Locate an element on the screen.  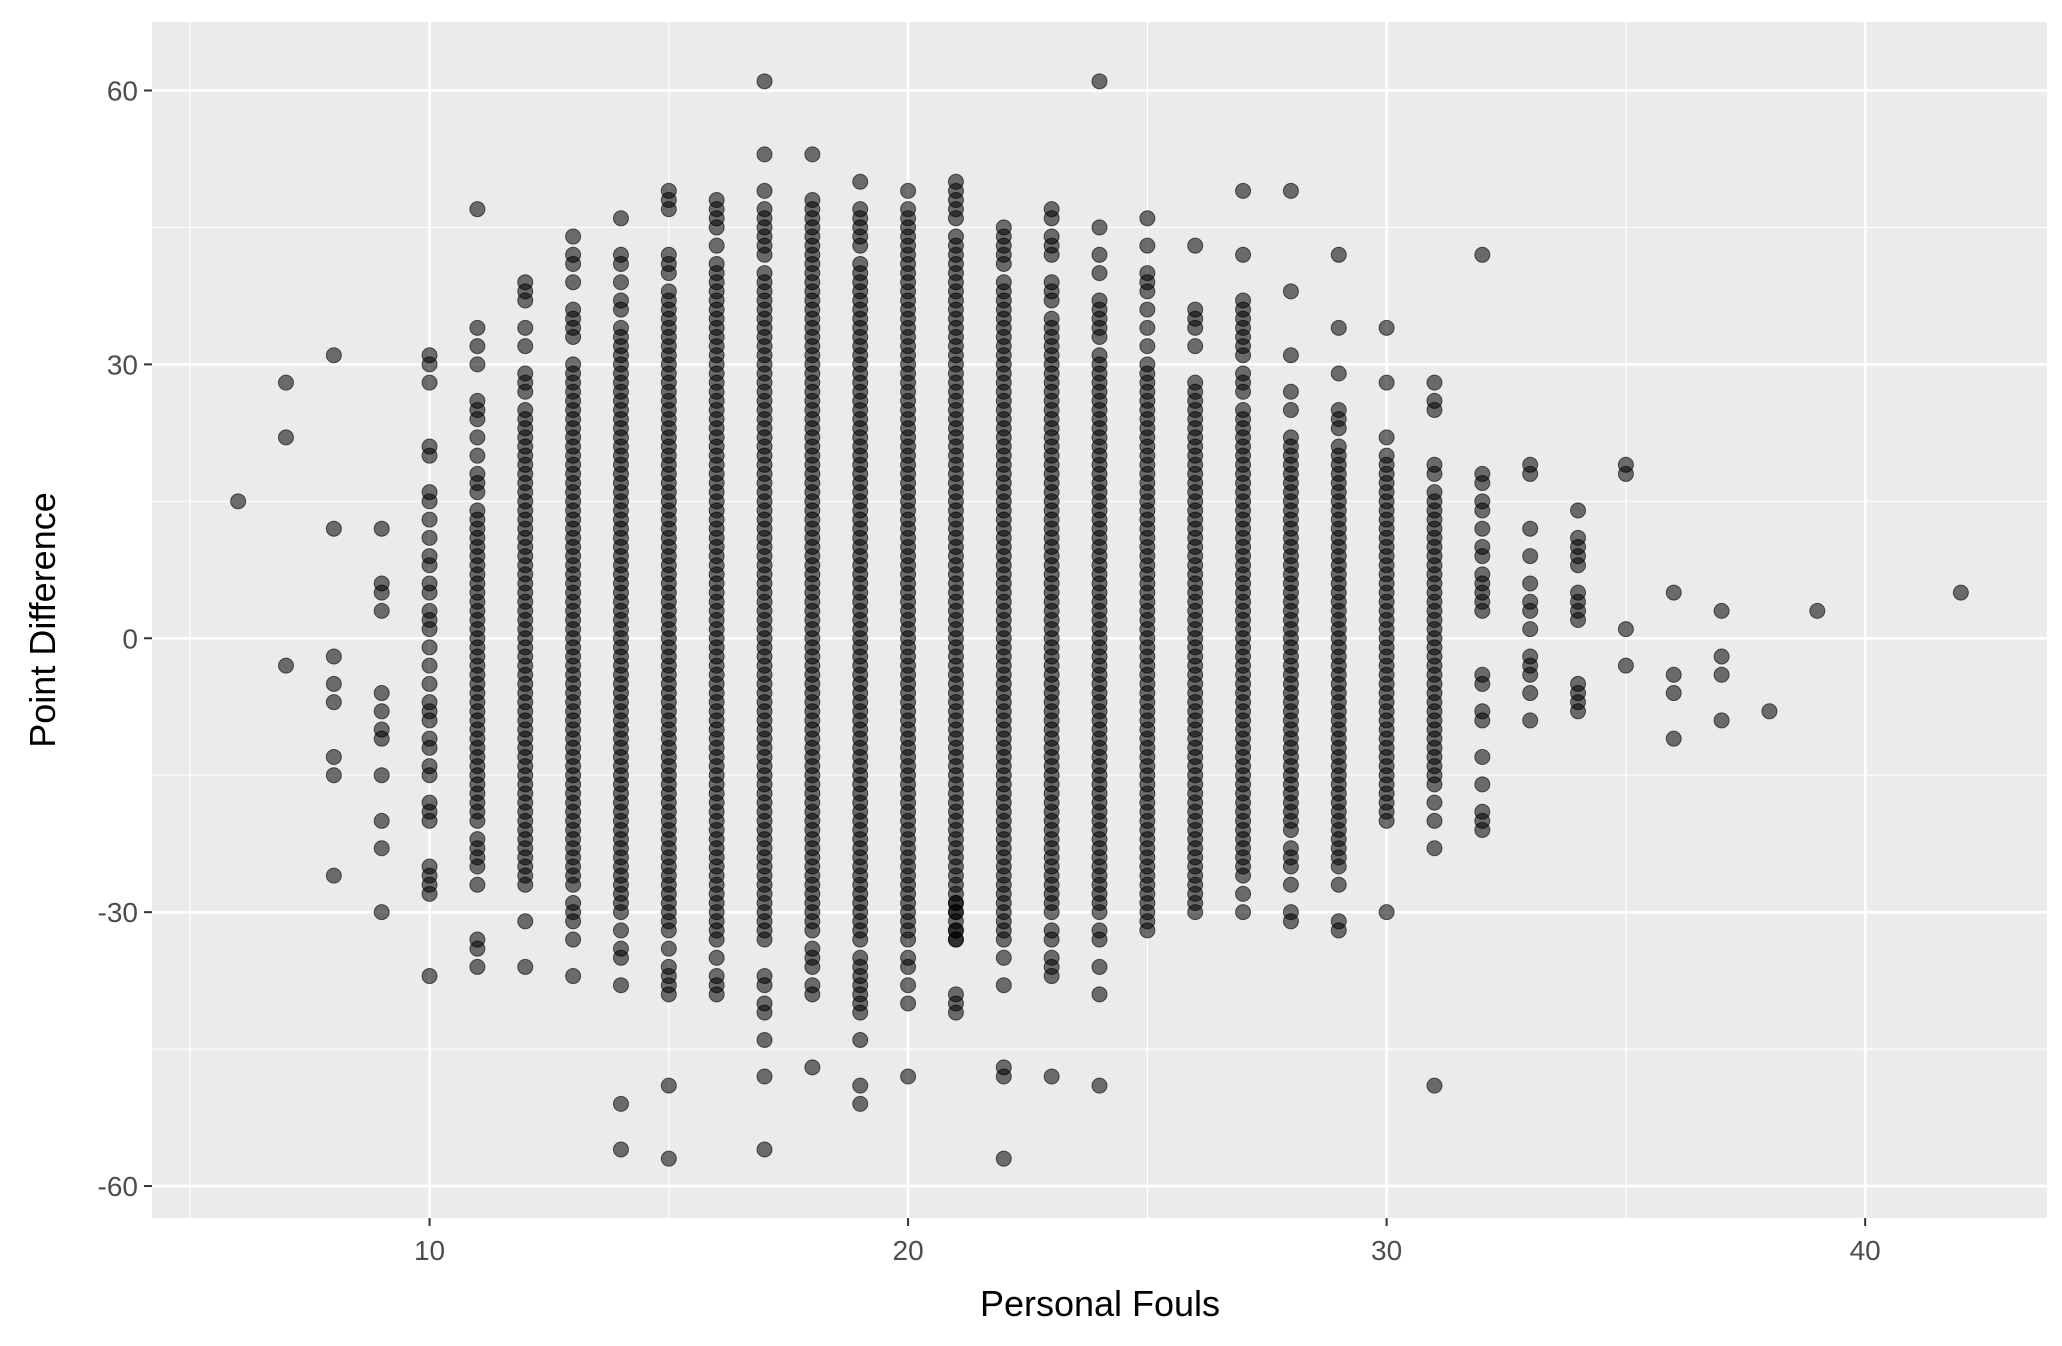
x-tick-label: 10 is located at coordinates (429, 1250).